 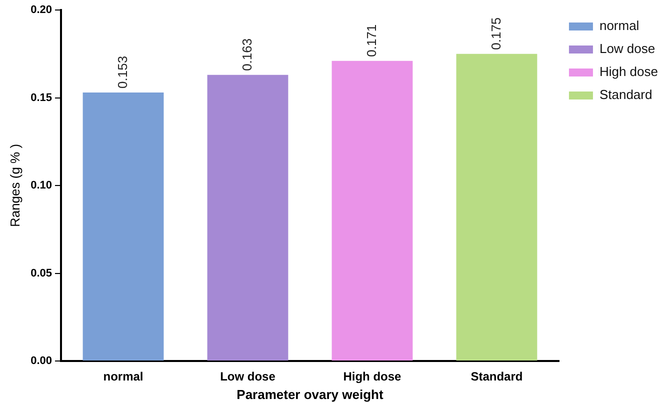 What do you see at coordinates (619, 26) in the screenshot?
I see `legend-label: normal` at bounding box center [619, 26].